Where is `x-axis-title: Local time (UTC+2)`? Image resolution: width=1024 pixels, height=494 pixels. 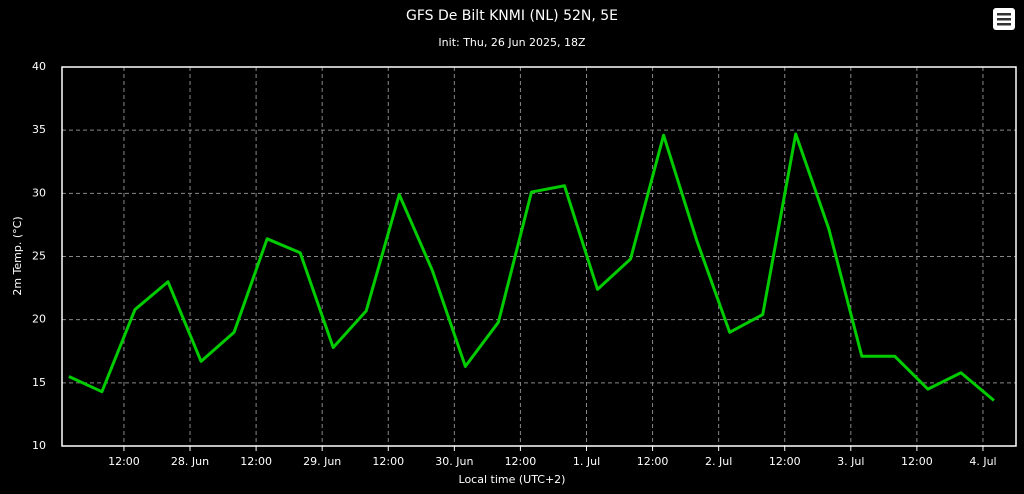 x-axis-title: Local time (UTC+2) is located at coordinates (512, 479).